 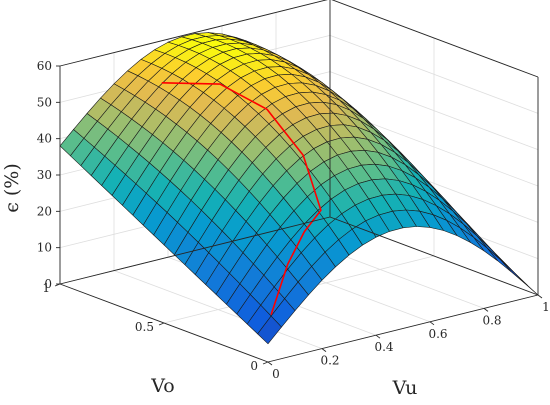 What do you see at coordinates (405, 388) in the screenshot?
I see `x-axis-label: Vu` at bounding box center [405, 388].